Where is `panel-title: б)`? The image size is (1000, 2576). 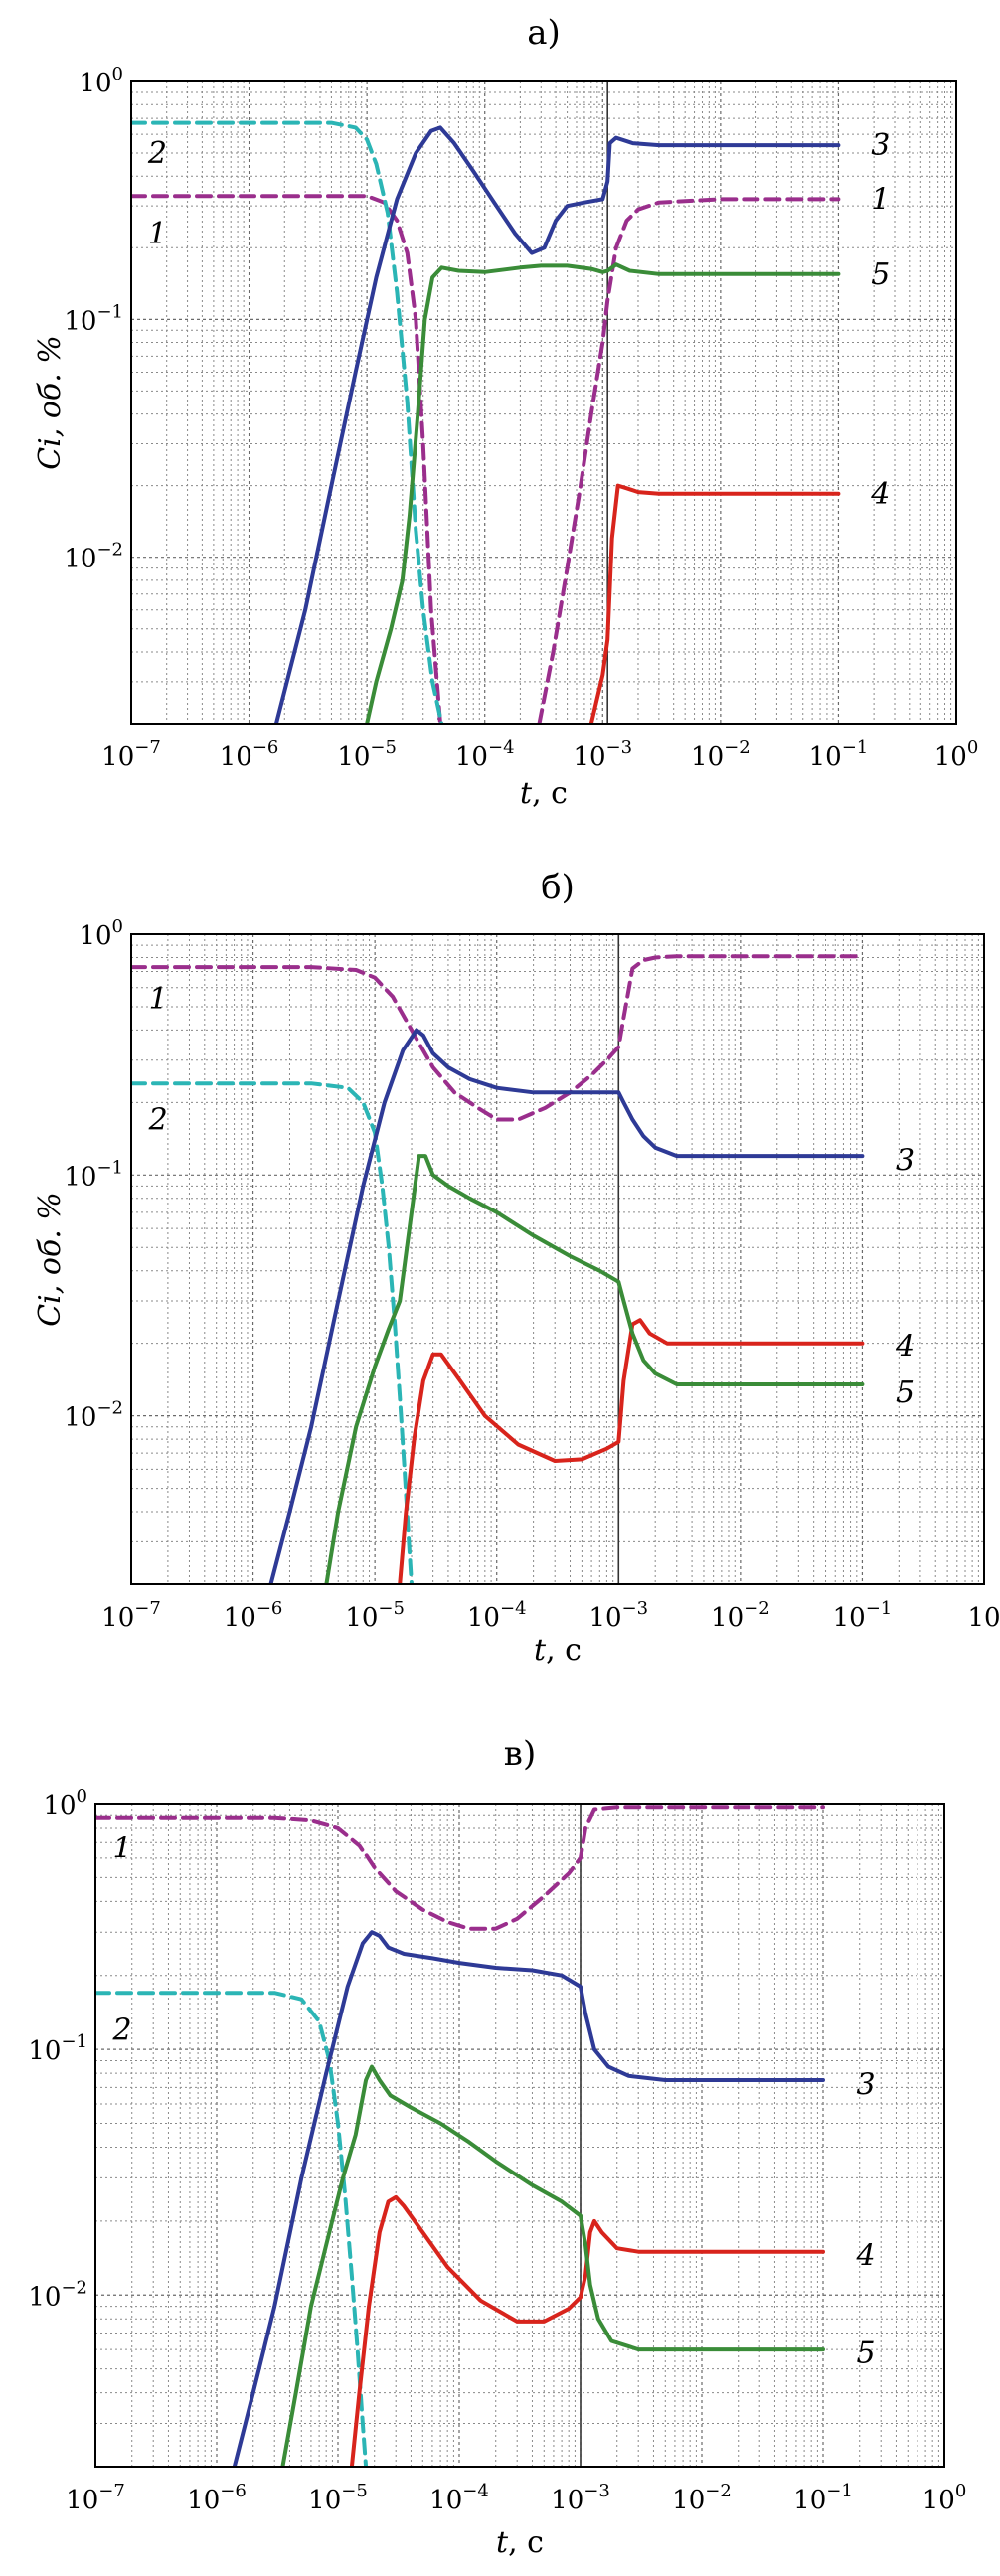 panel-title: б) is located at coordinates (558, 887).